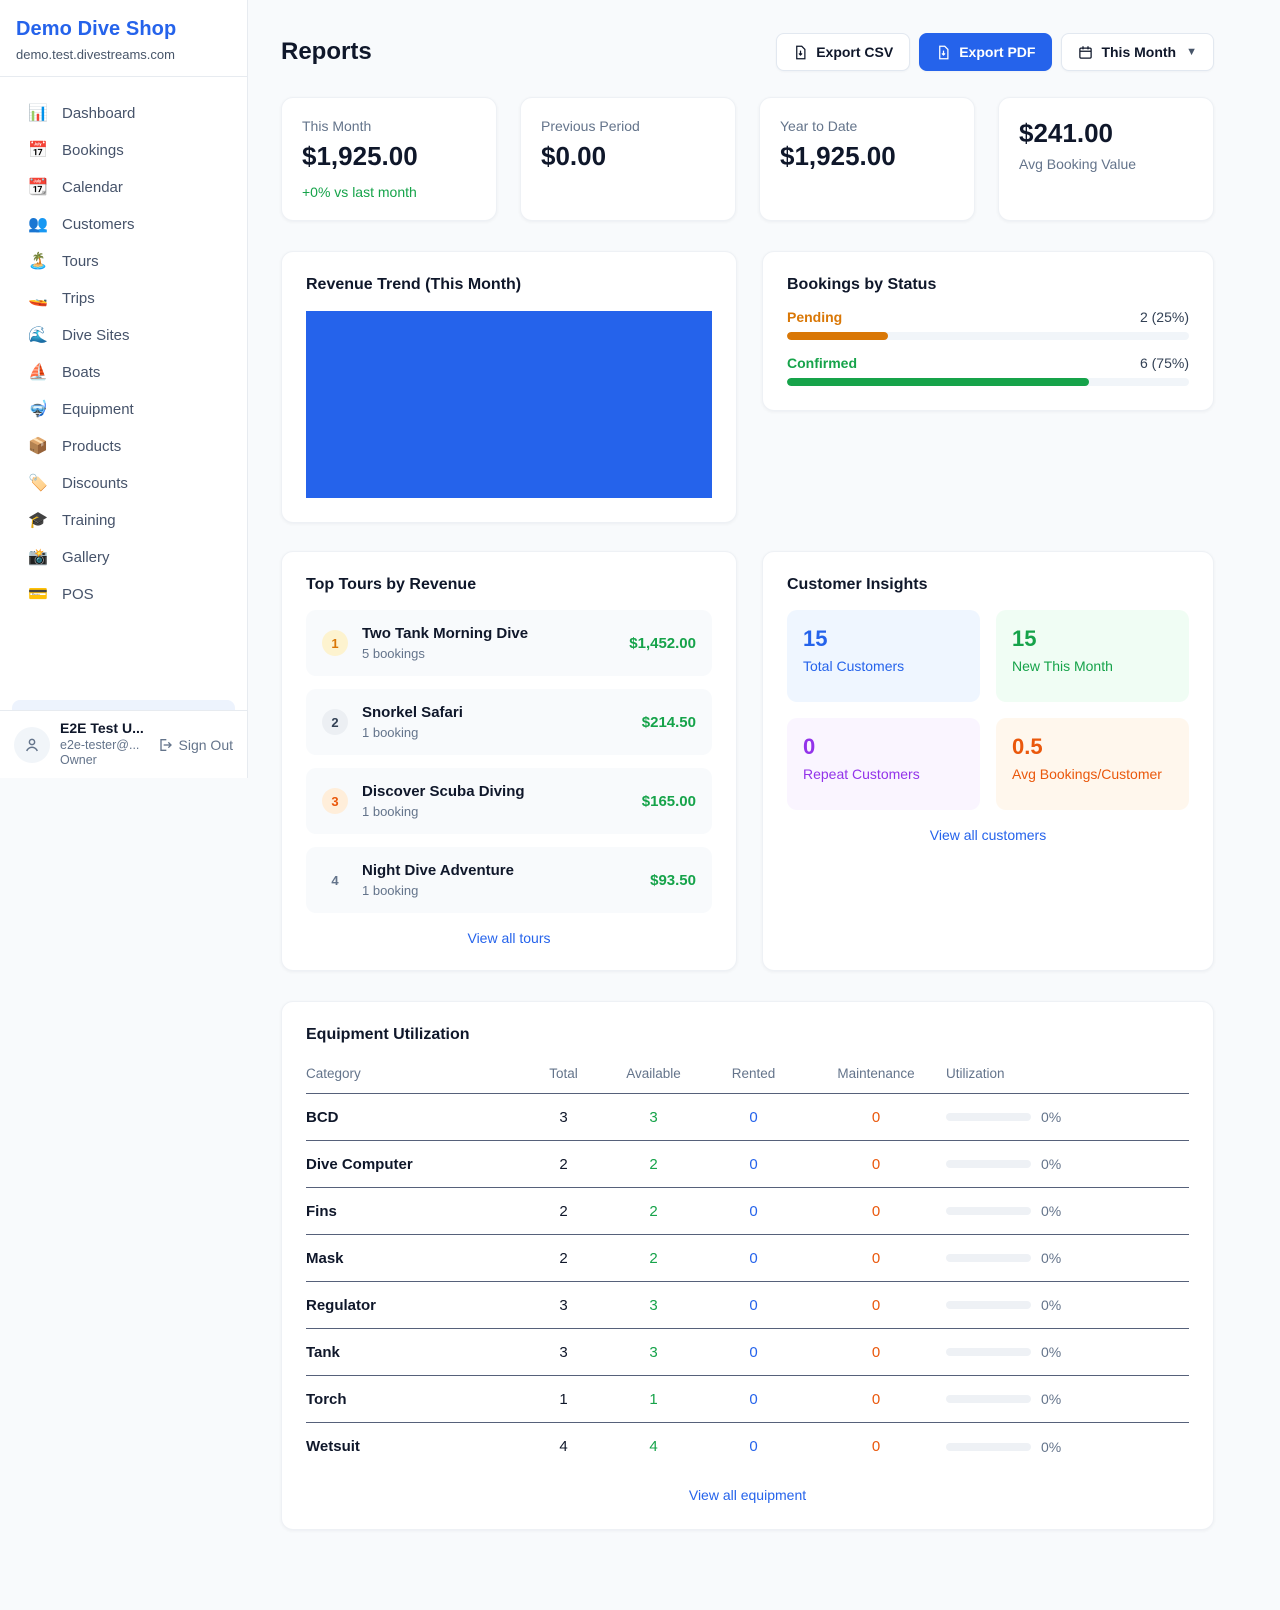 This screenshot has width=1280, height=1610. Describe the element at coordinates (837, 336) in the screenshot. I see `pending-progress-fill` at that location.